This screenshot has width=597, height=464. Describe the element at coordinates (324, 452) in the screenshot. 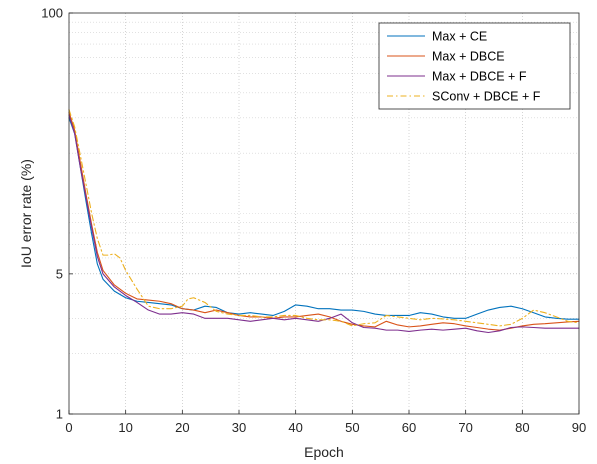

I see `x-axis-label: Epoch` at that location.